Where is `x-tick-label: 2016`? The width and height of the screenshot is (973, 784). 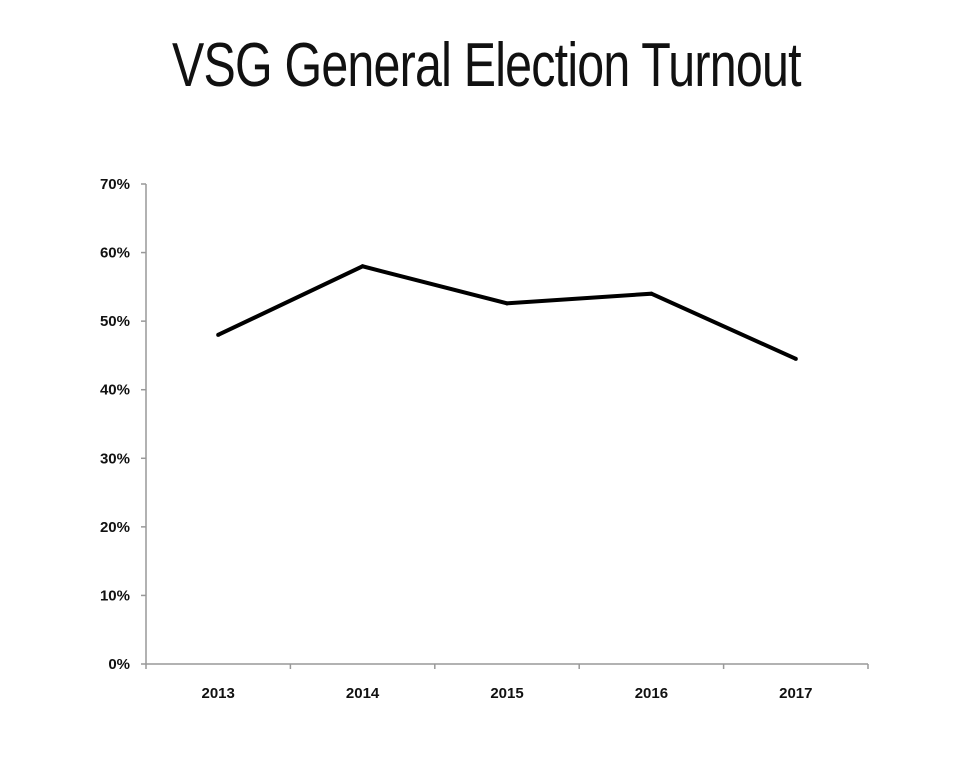 x-tick-label: 2016 is located at coordinates (651, 693).